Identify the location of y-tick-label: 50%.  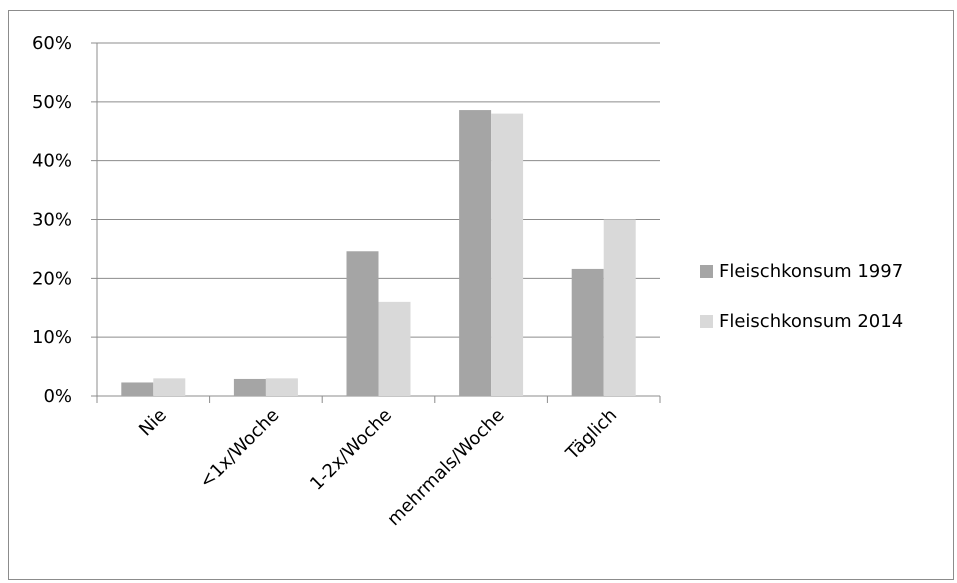
(52, 102).